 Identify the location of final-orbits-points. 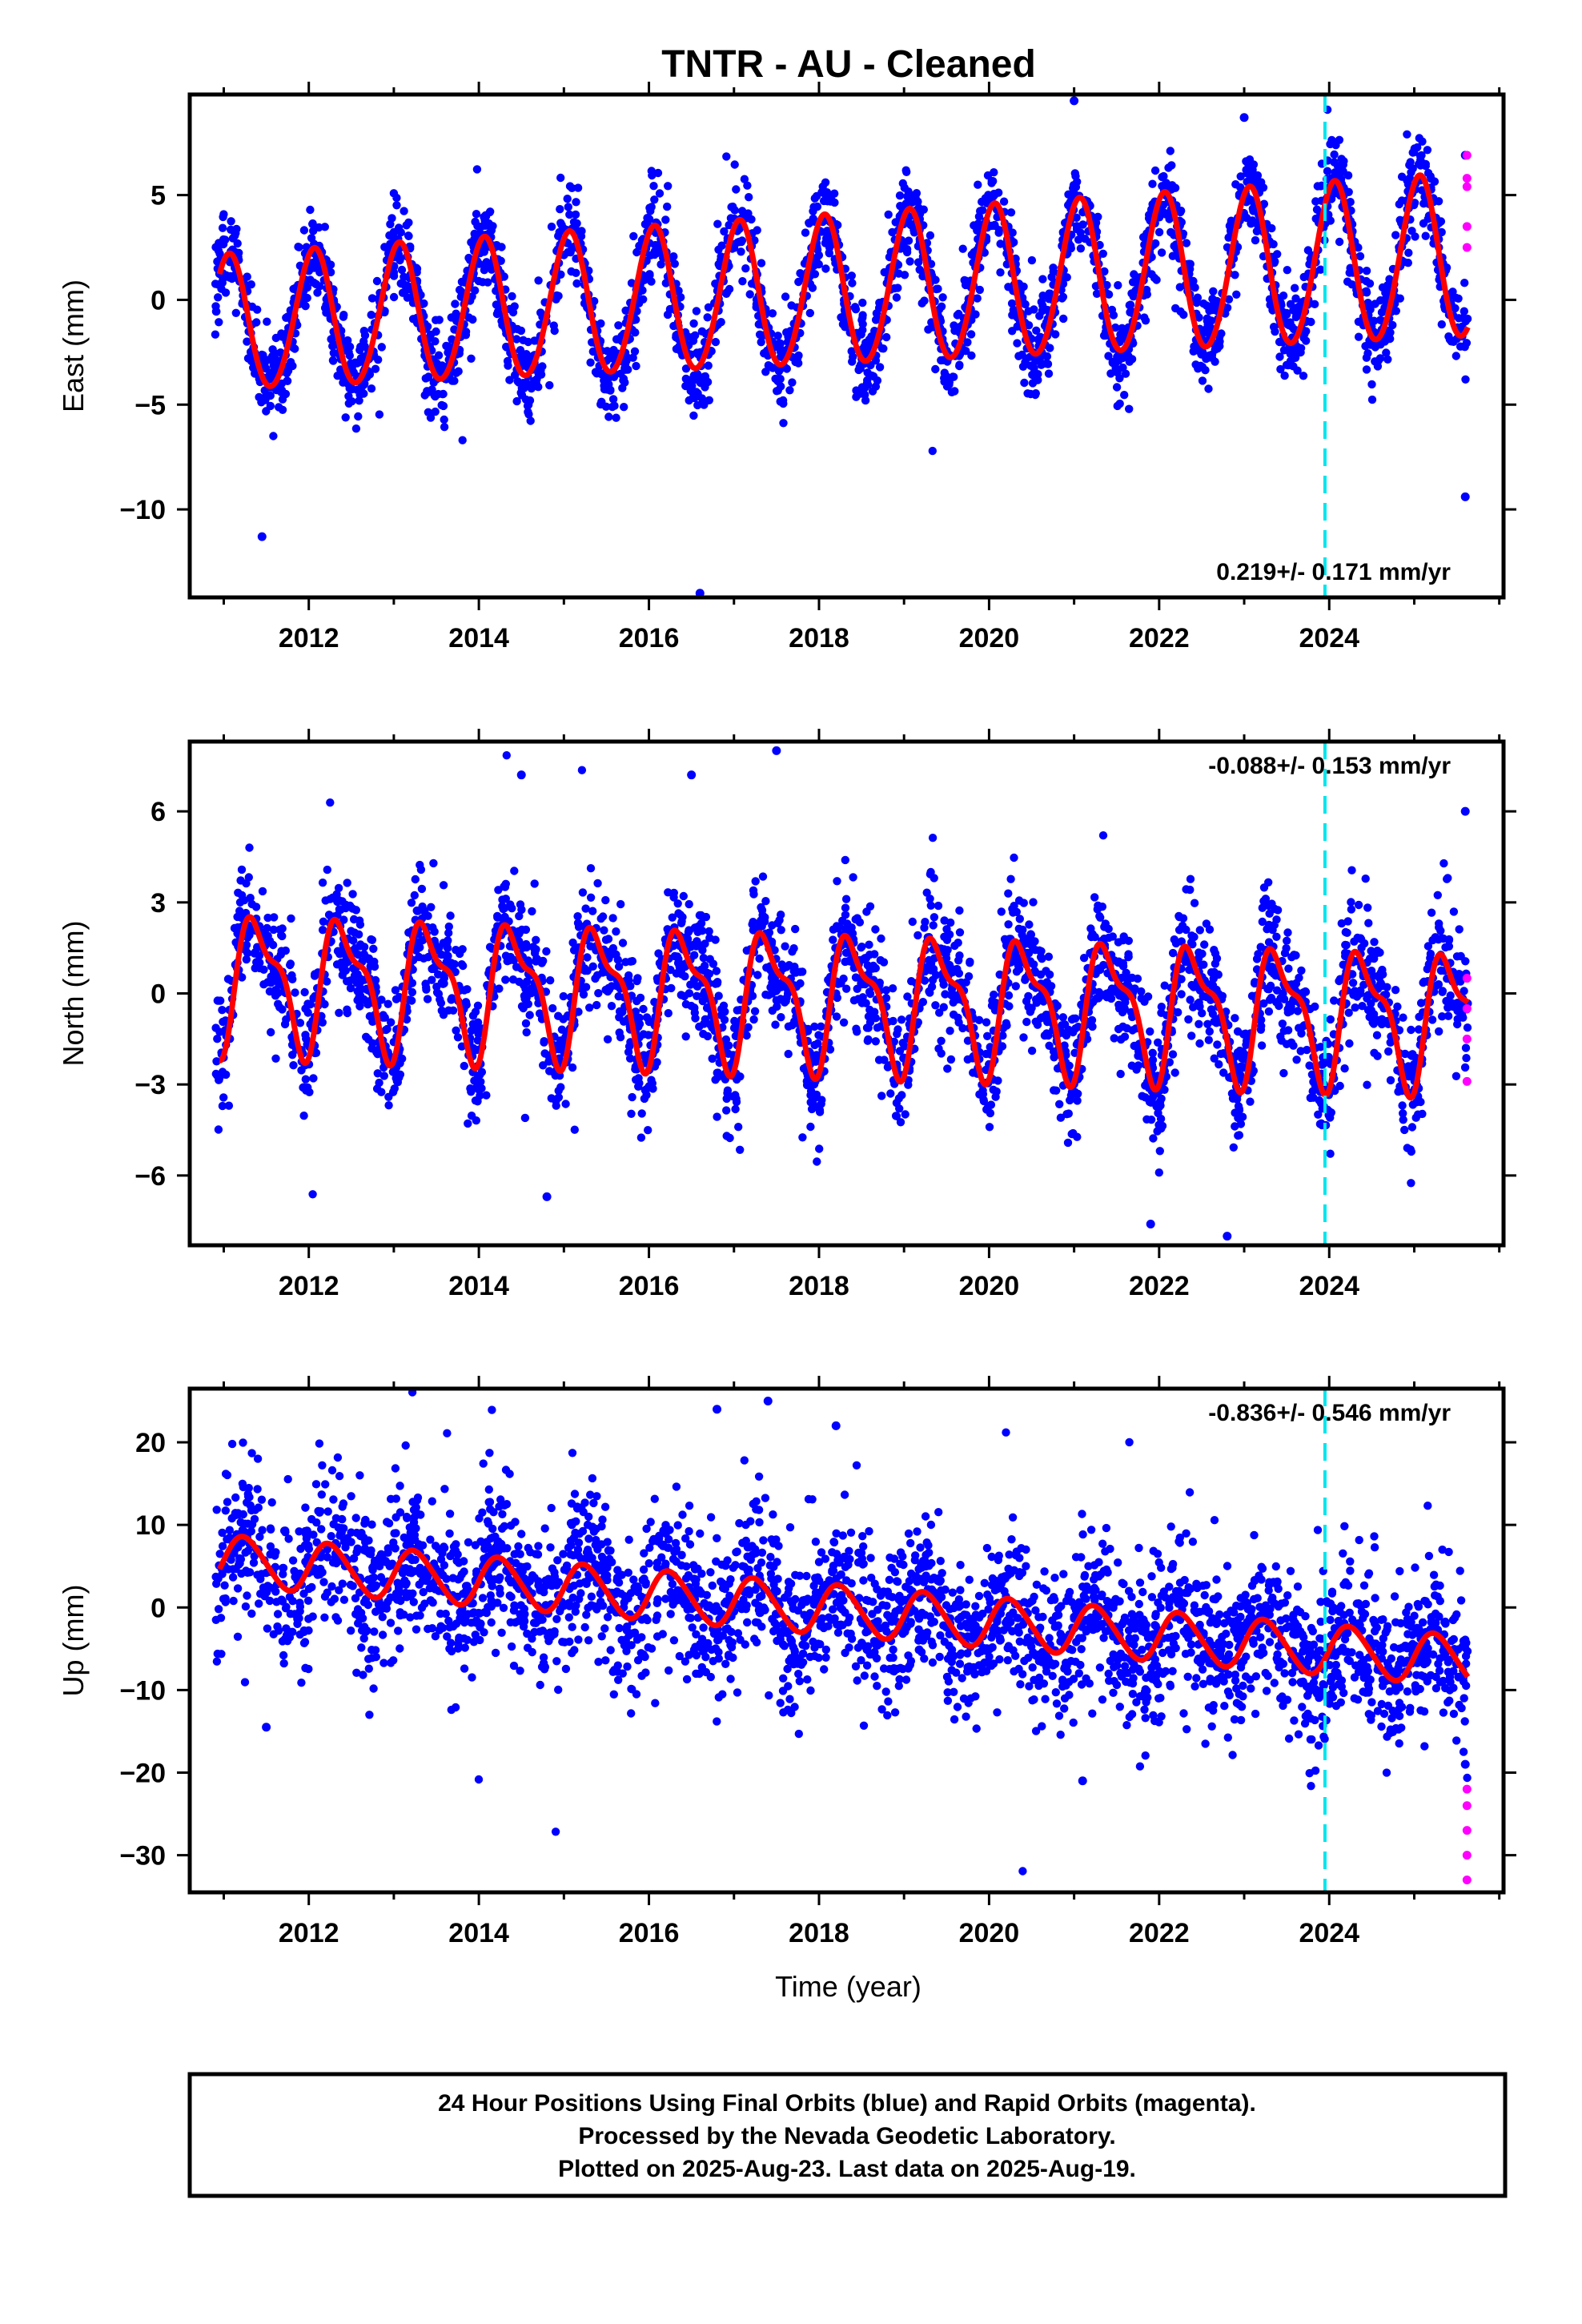
(842, 280).